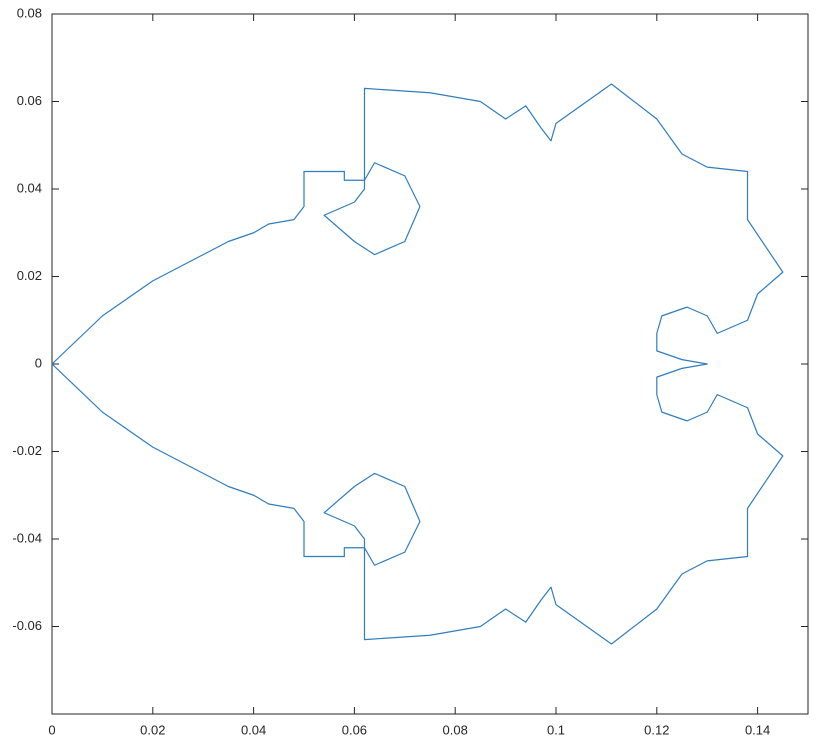 This screenshot has height=749, width=822. Describe the element at coordinates (556, 729) in the screenshot. I see `x-tick-label: 0.1` at that location.